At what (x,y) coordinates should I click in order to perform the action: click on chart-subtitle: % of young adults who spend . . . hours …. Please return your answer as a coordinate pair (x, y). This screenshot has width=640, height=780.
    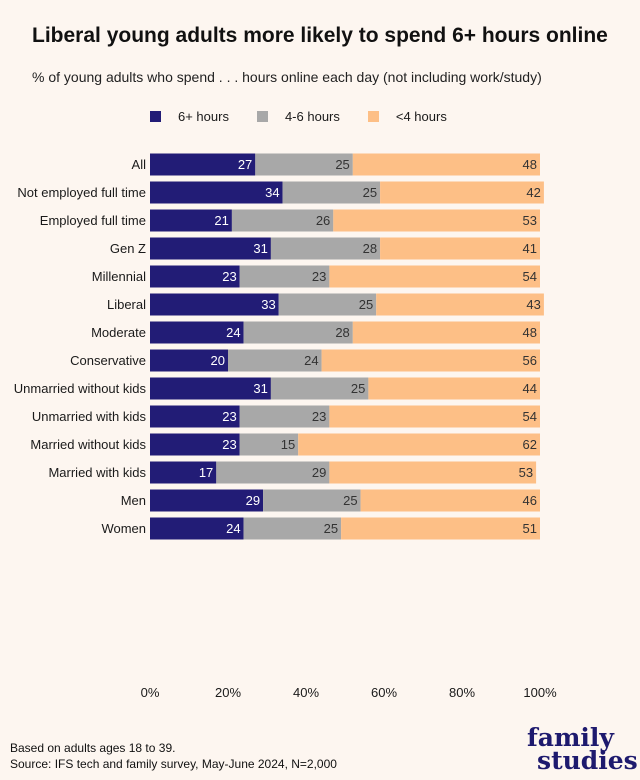
    Looking at the image, I should click on (287, 77).